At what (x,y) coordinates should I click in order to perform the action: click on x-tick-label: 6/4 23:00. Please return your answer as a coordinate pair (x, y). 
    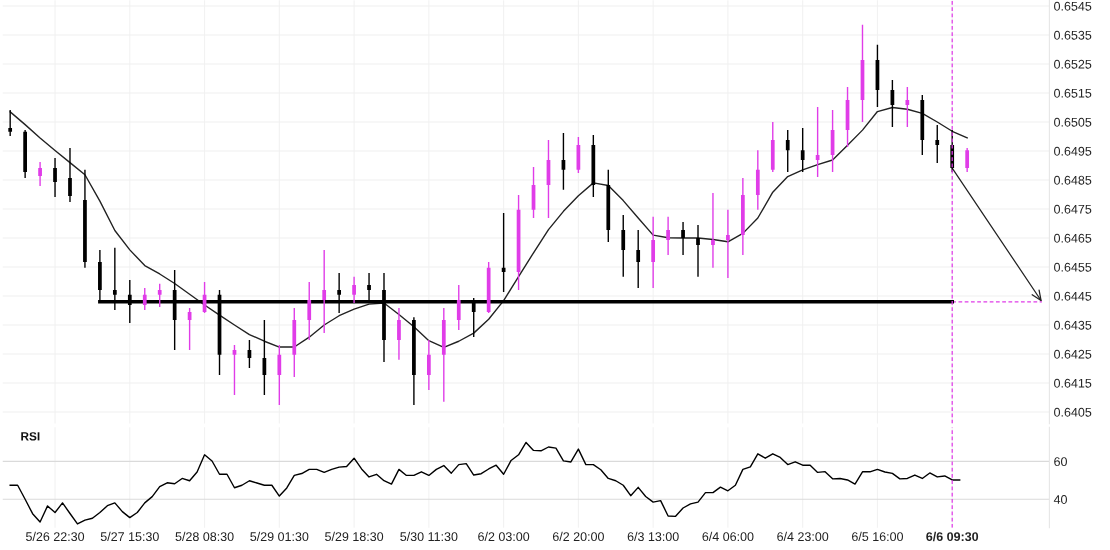
    Looking at the image, I should click on (803, 536).